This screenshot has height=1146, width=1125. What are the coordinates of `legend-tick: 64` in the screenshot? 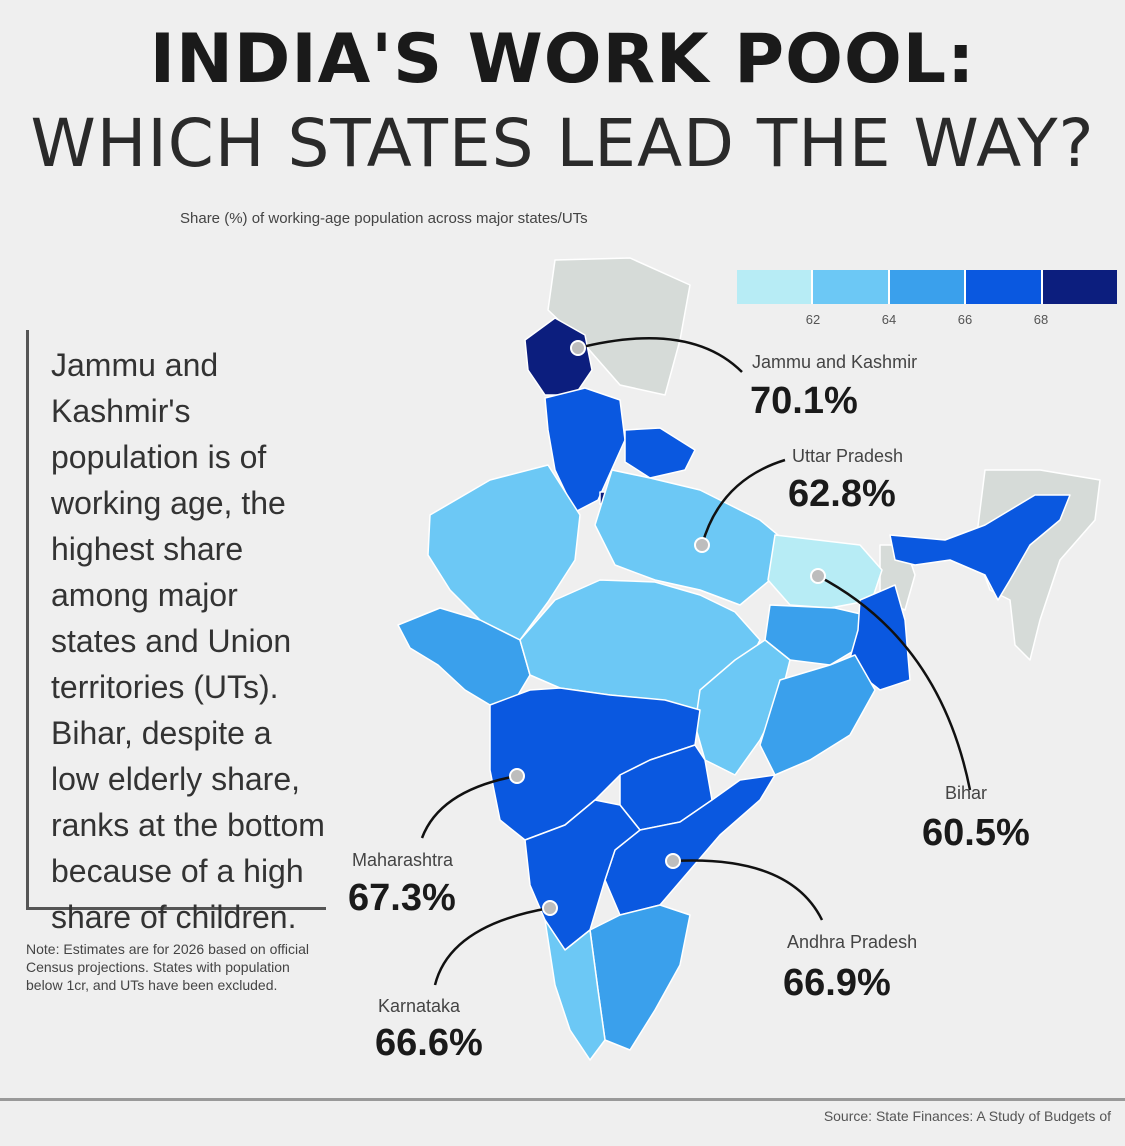 It's located at (889, 319).